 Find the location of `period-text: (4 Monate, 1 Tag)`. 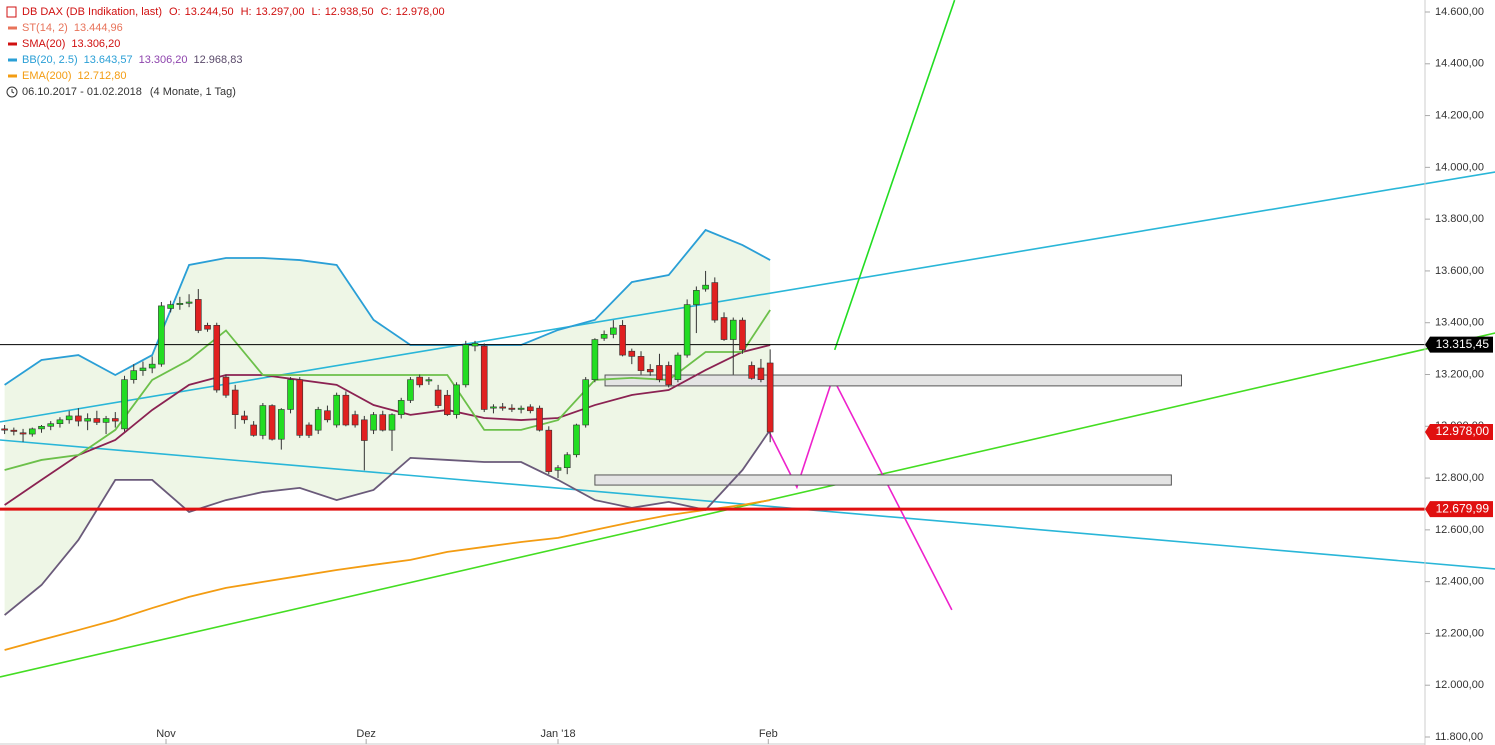

period-text: (4 Monate, 1 Tag) is located at coordinates (193, 92).